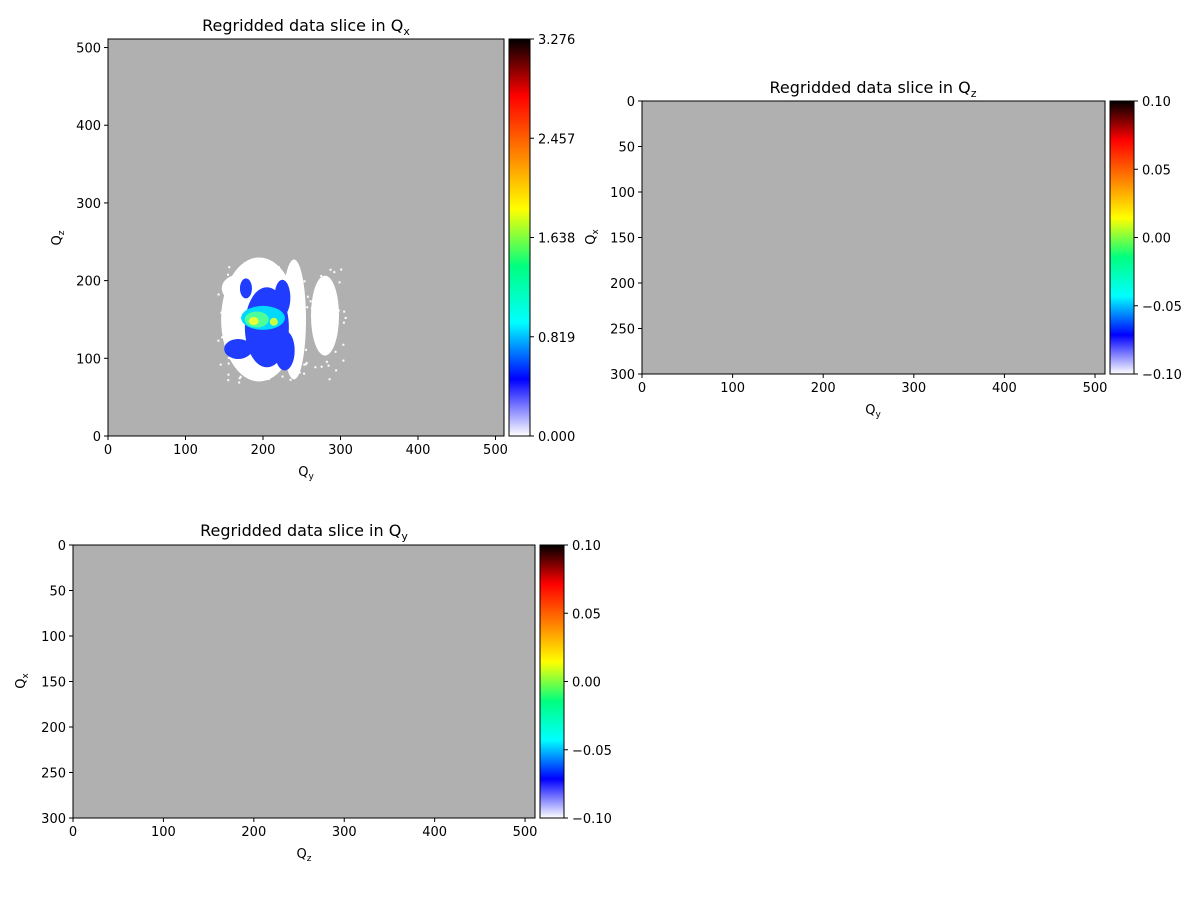  I want to click on chart-title-qz: Regridded data slice in Qz, so click(873, 89).